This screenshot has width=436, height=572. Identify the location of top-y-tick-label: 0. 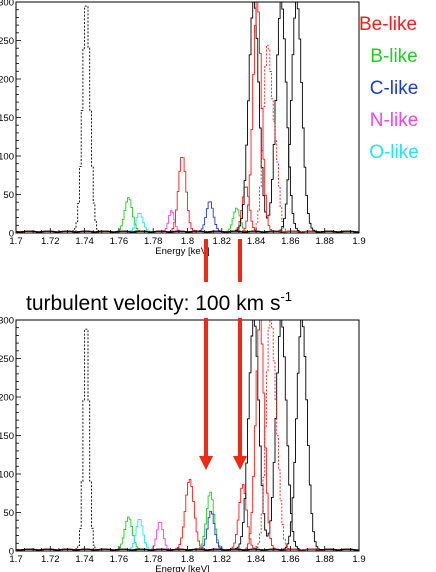
(11, 234).